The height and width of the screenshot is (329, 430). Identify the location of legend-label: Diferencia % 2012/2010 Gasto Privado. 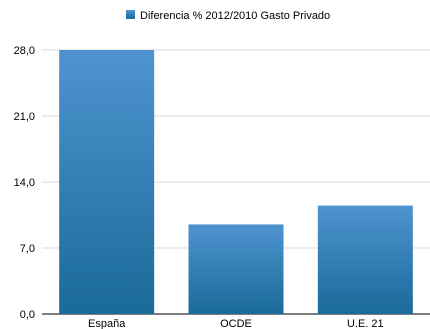
(235, 16).